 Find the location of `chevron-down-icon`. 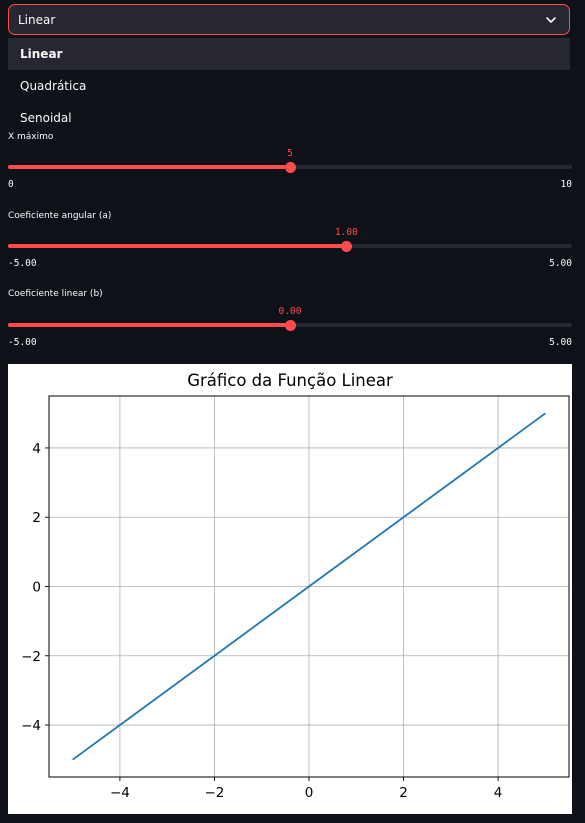

chevron-down-icon is located at coordinates (551, 20).